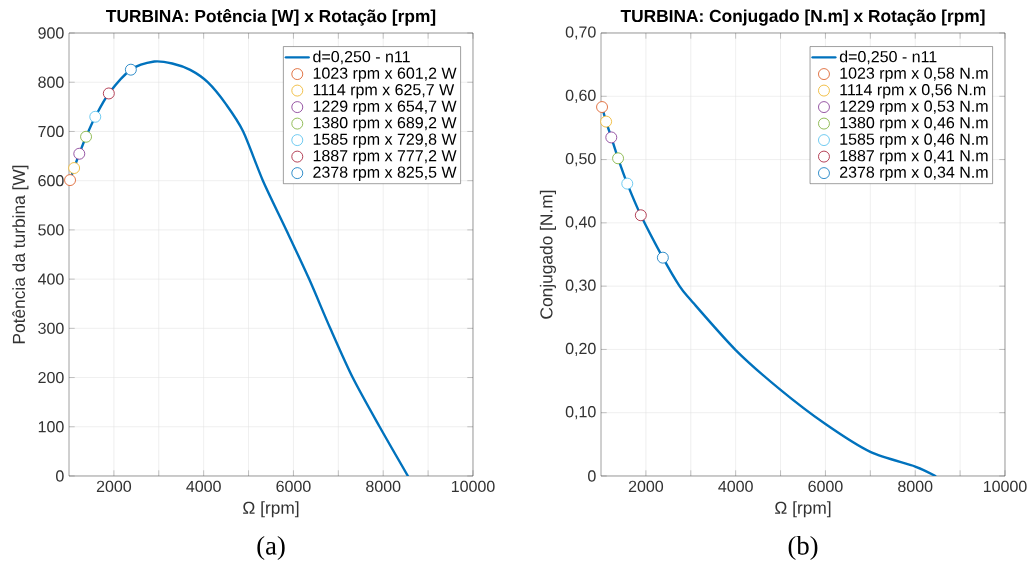 This screenshot has width=1034, height=572. I want to click on legend-label: 1114 rpm x 0,56 N.m, so click(913, 91).